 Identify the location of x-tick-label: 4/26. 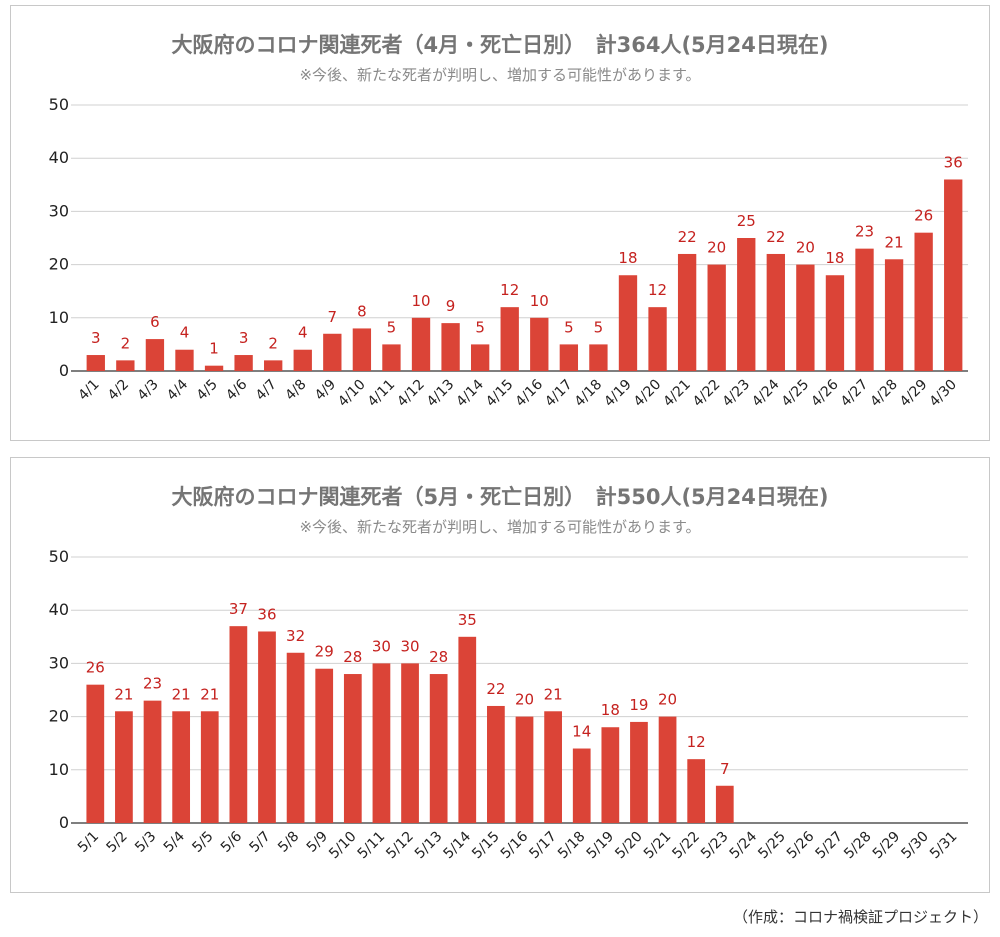
(825, 393).